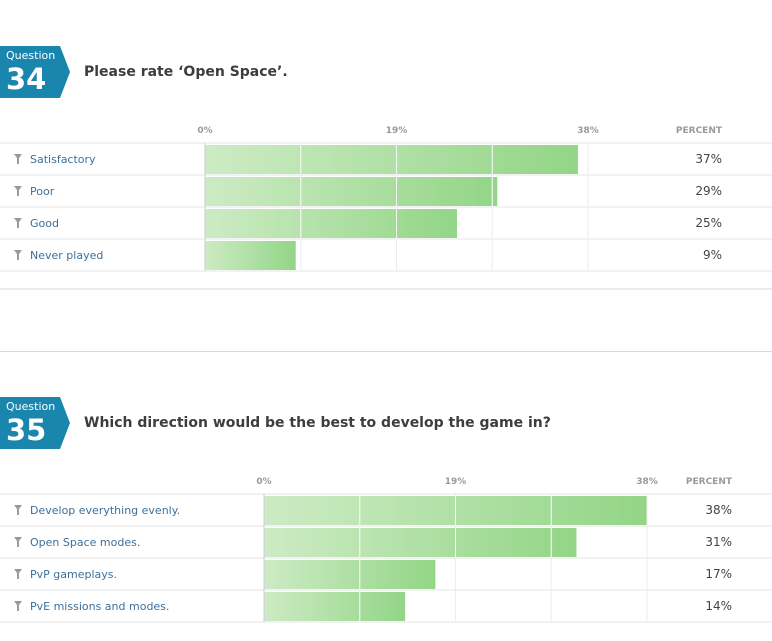  Describe the element at coordinates (708, 191) in the screenshot. I see `value-label: 29%` at that location.